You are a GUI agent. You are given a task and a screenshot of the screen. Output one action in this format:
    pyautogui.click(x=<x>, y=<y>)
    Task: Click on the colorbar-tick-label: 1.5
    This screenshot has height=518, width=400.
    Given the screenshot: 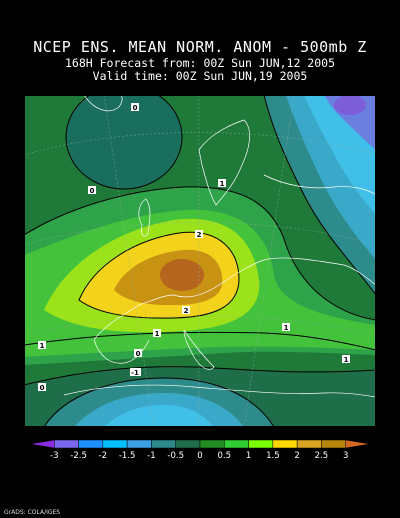 What is the action you would take?
    pyautogui.click(x=273, y=456)
    